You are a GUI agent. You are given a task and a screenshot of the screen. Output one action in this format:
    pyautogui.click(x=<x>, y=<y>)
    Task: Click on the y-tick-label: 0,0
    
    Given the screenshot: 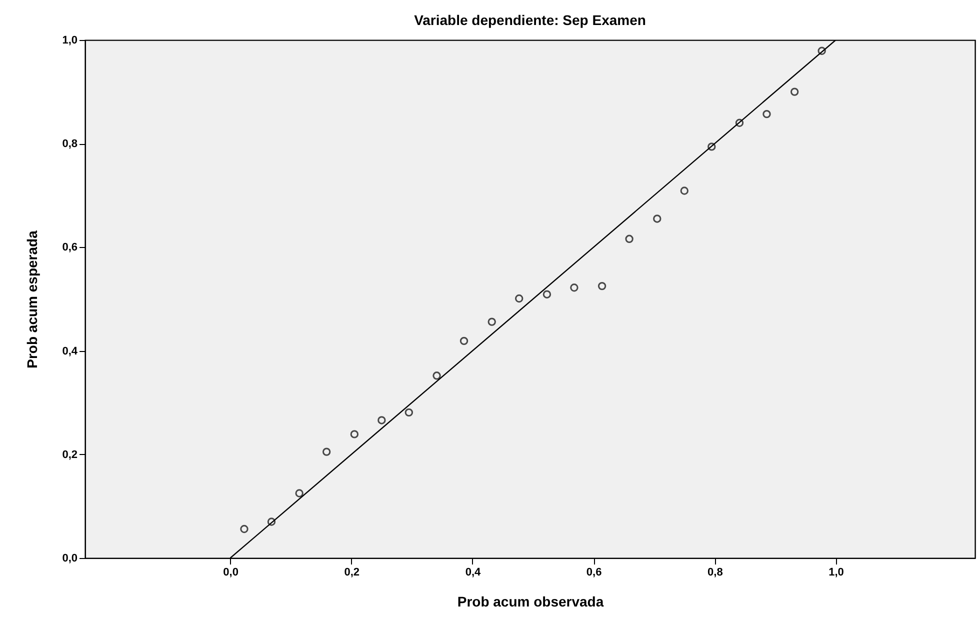 What is the action you would take?
    pyautogui.click(x=70, y=558)
    